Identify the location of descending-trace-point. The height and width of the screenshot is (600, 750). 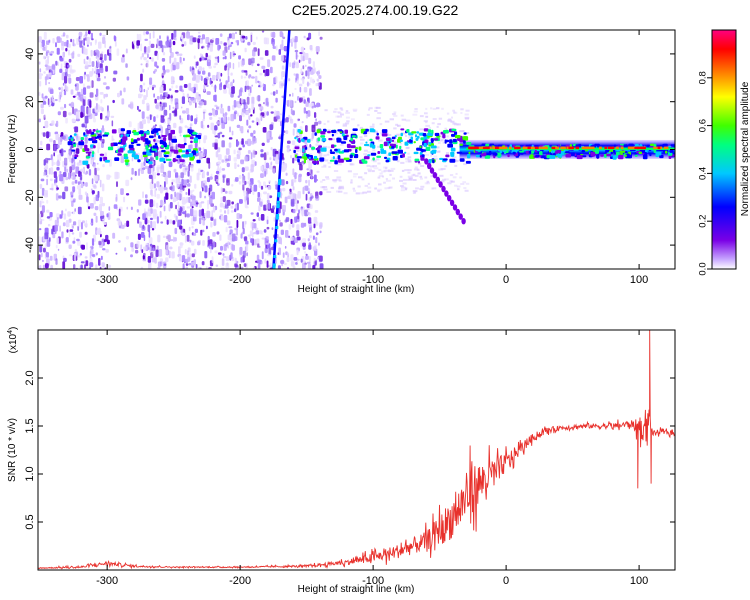
(443, 189).